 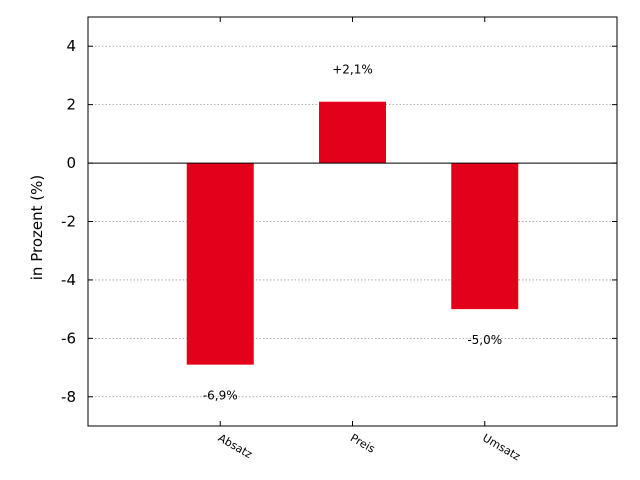 I want to click on y-tick-label: 0, so click(x=71, y=163).